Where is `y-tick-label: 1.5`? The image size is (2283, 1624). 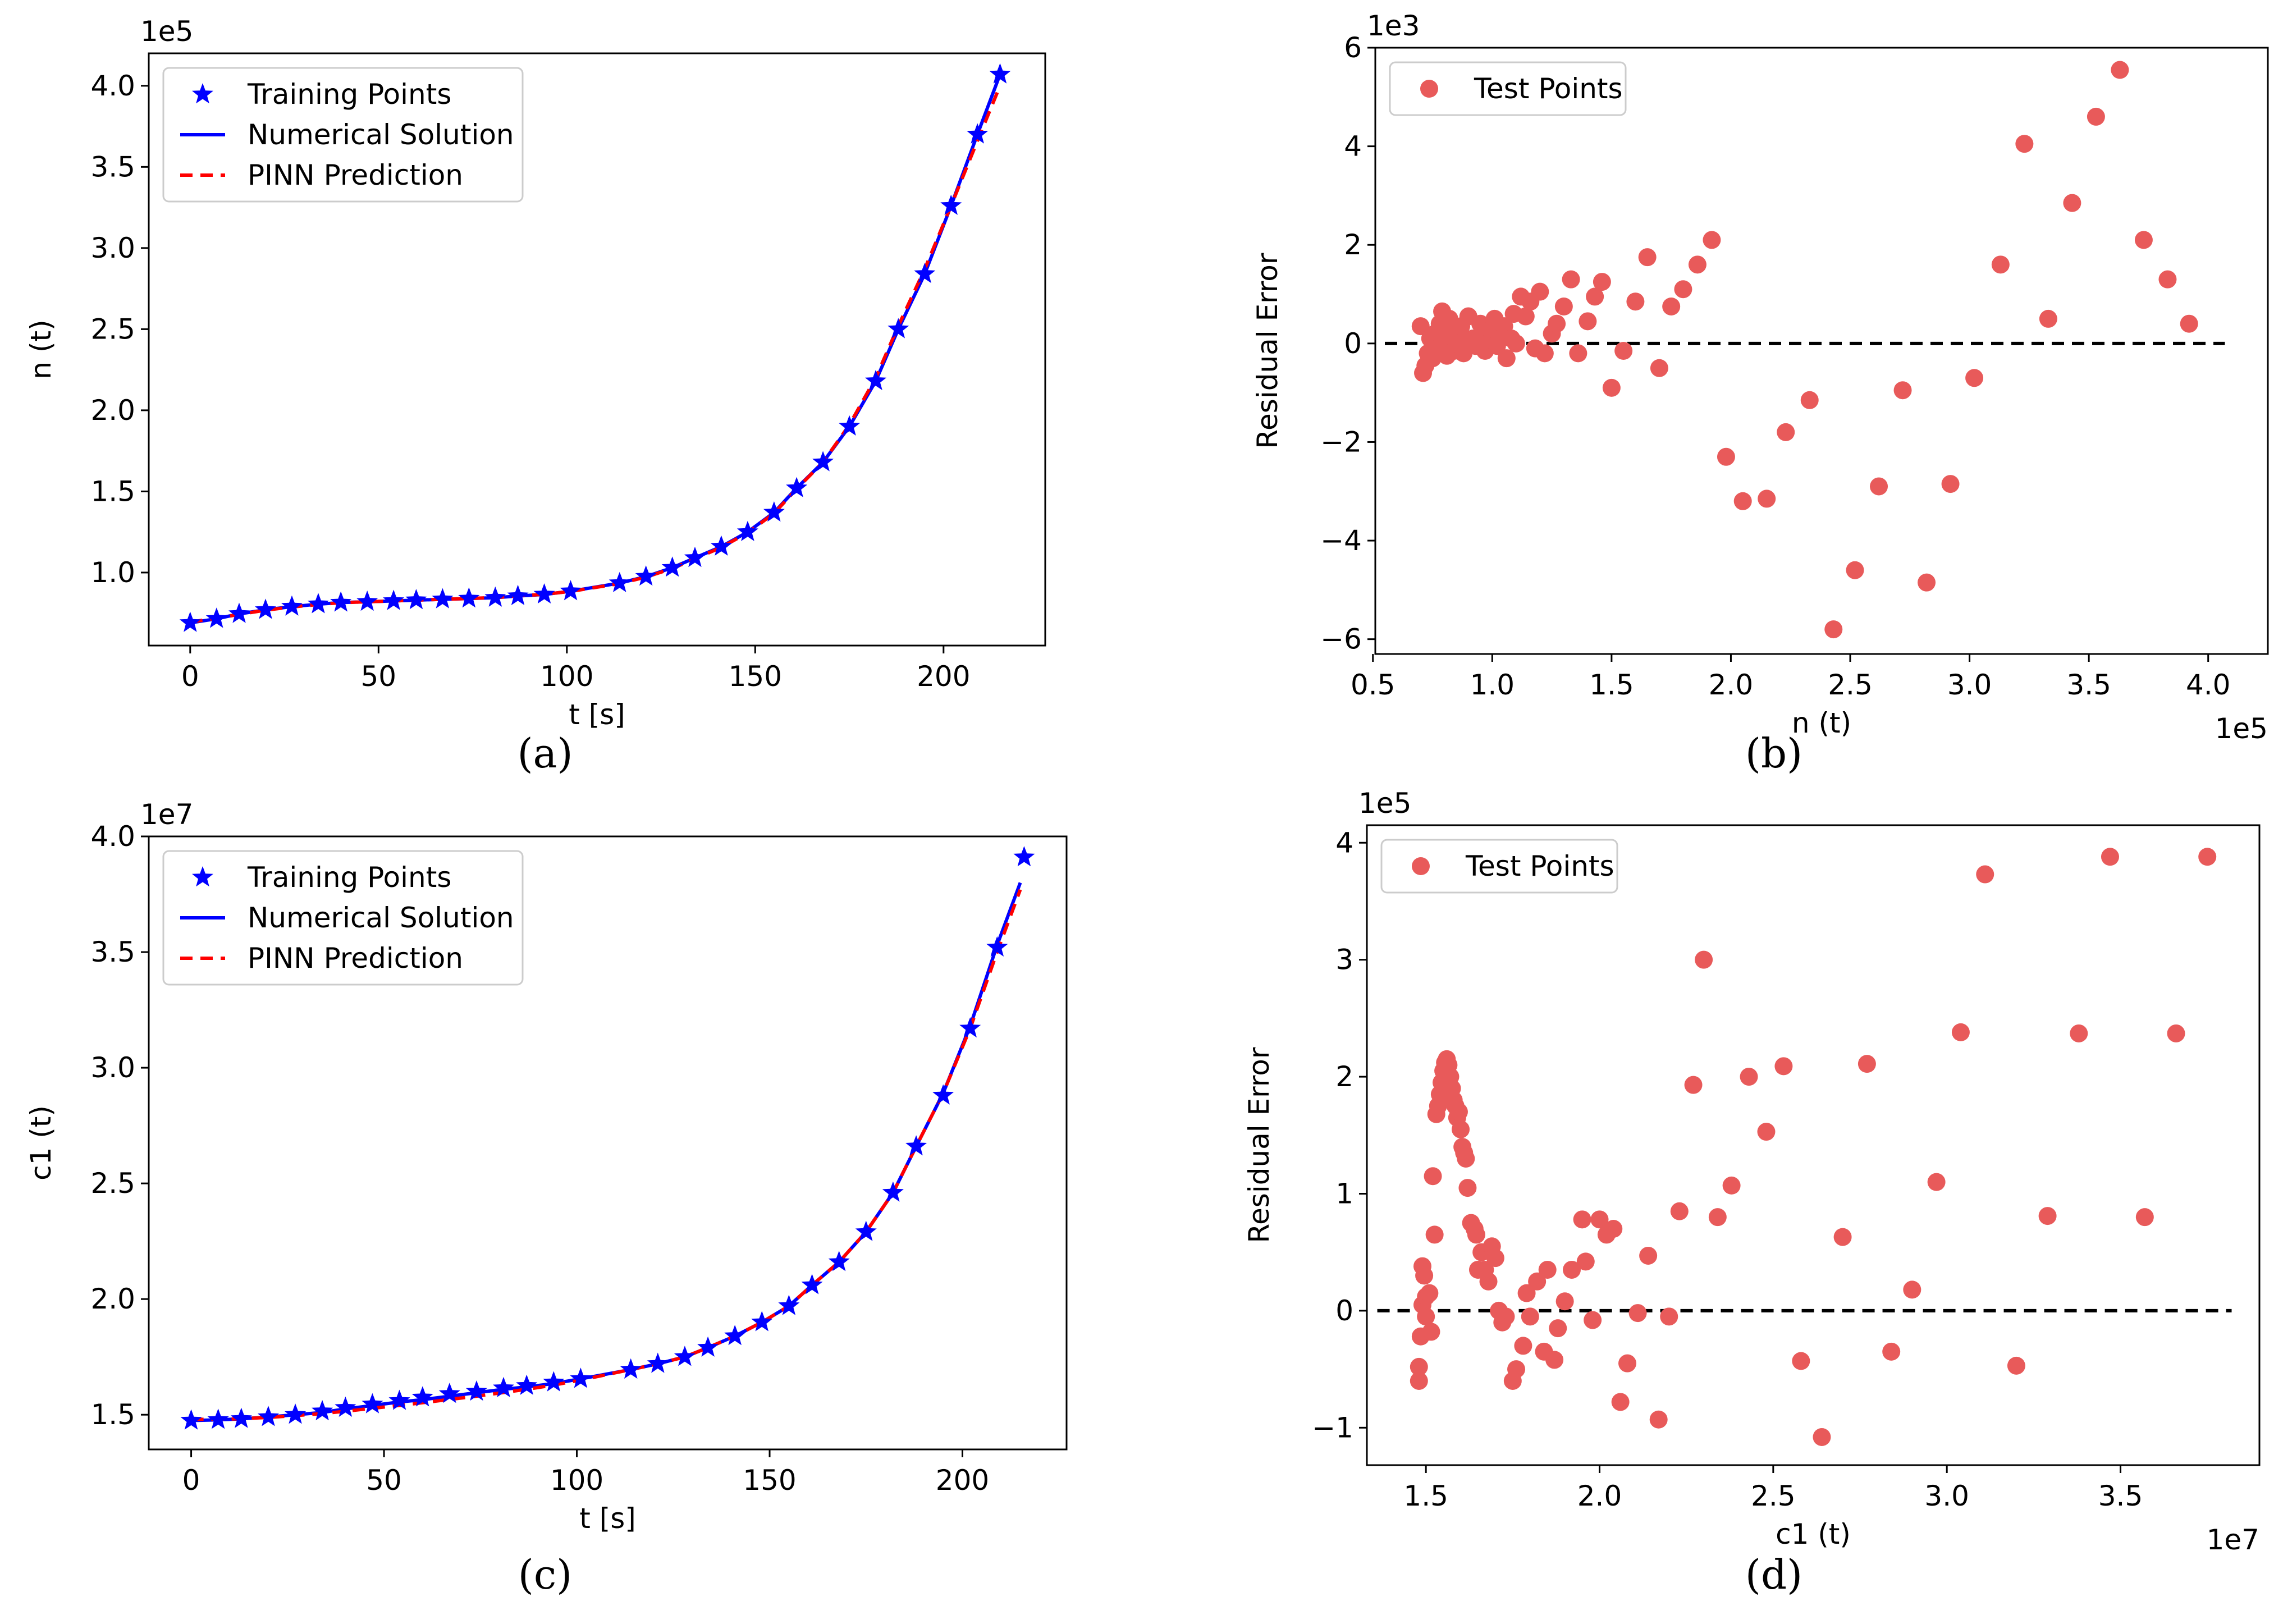
y-tick-label: 1.5 is located at coordinates (113, 1414).